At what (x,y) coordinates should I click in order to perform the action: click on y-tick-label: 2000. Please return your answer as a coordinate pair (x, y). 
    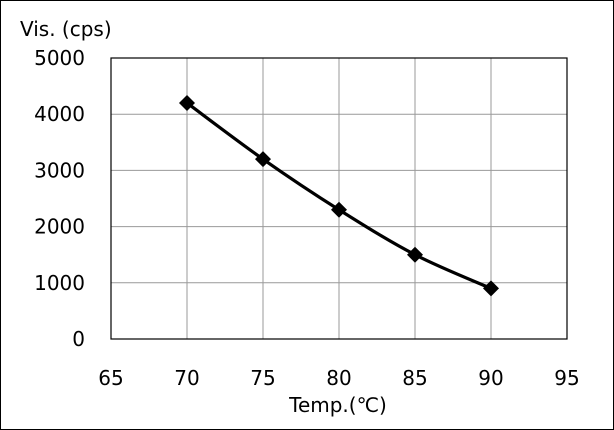
    Looking at the image, I should click on (59, 227).